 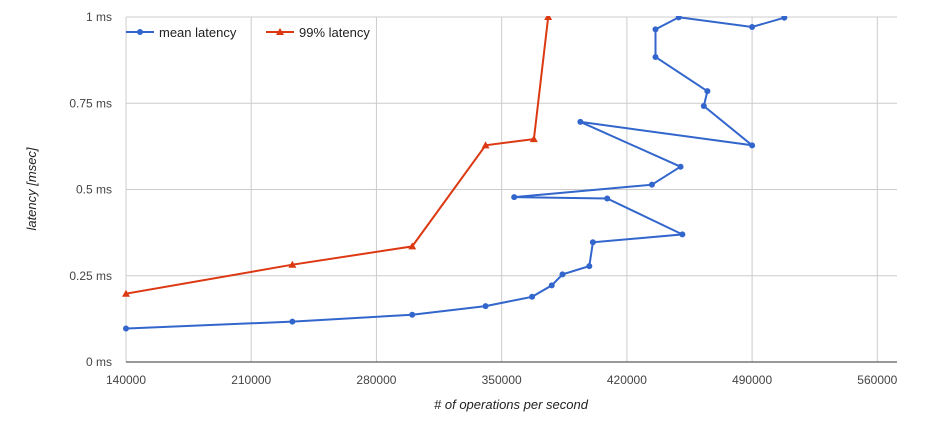 What do you see at coordinates (126, 380) in the screenshot?
I see `x-tick-label: 140000` at bounding box center [126, 380].